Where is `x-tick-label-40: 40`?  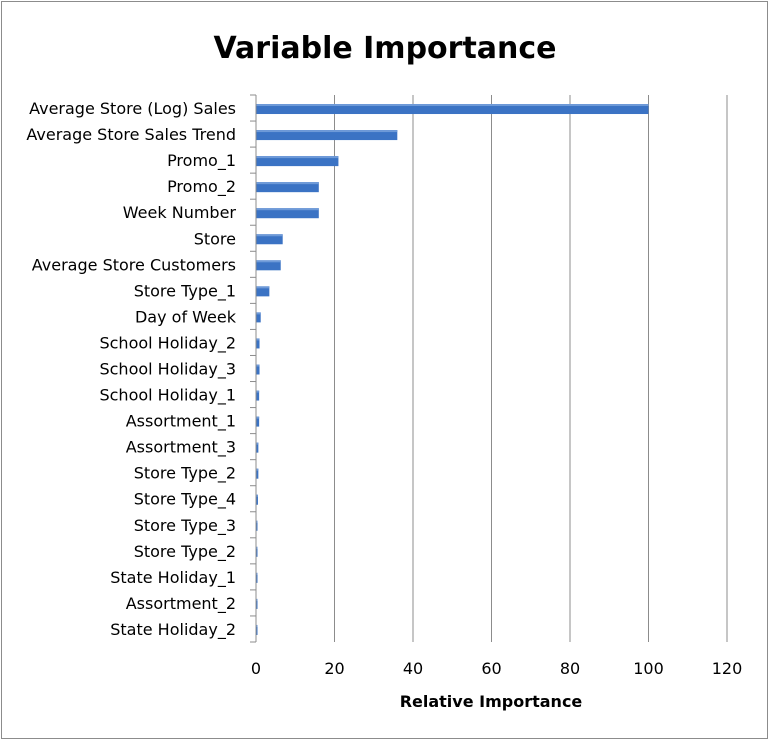
x-tick-label-40: 40 is located at coordinates (413, 668).